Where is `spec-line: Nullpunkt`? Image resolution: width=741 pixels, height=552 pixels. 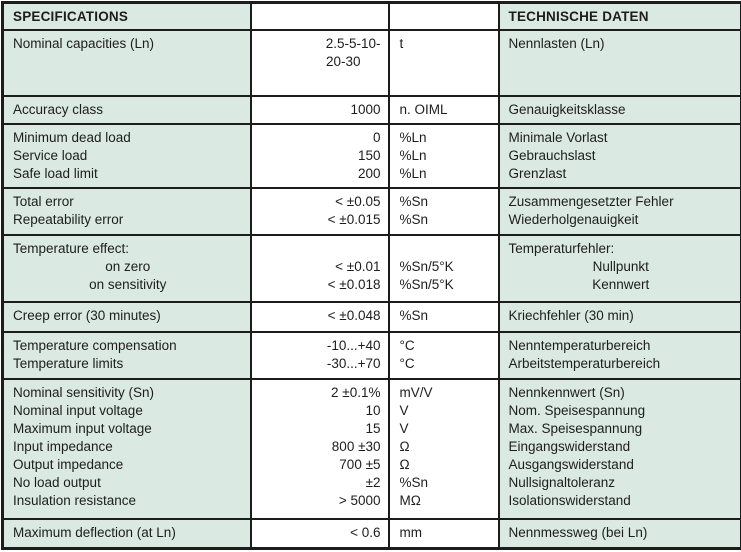 spec-line: Nullpunkt is located at coordinates (620, 266).